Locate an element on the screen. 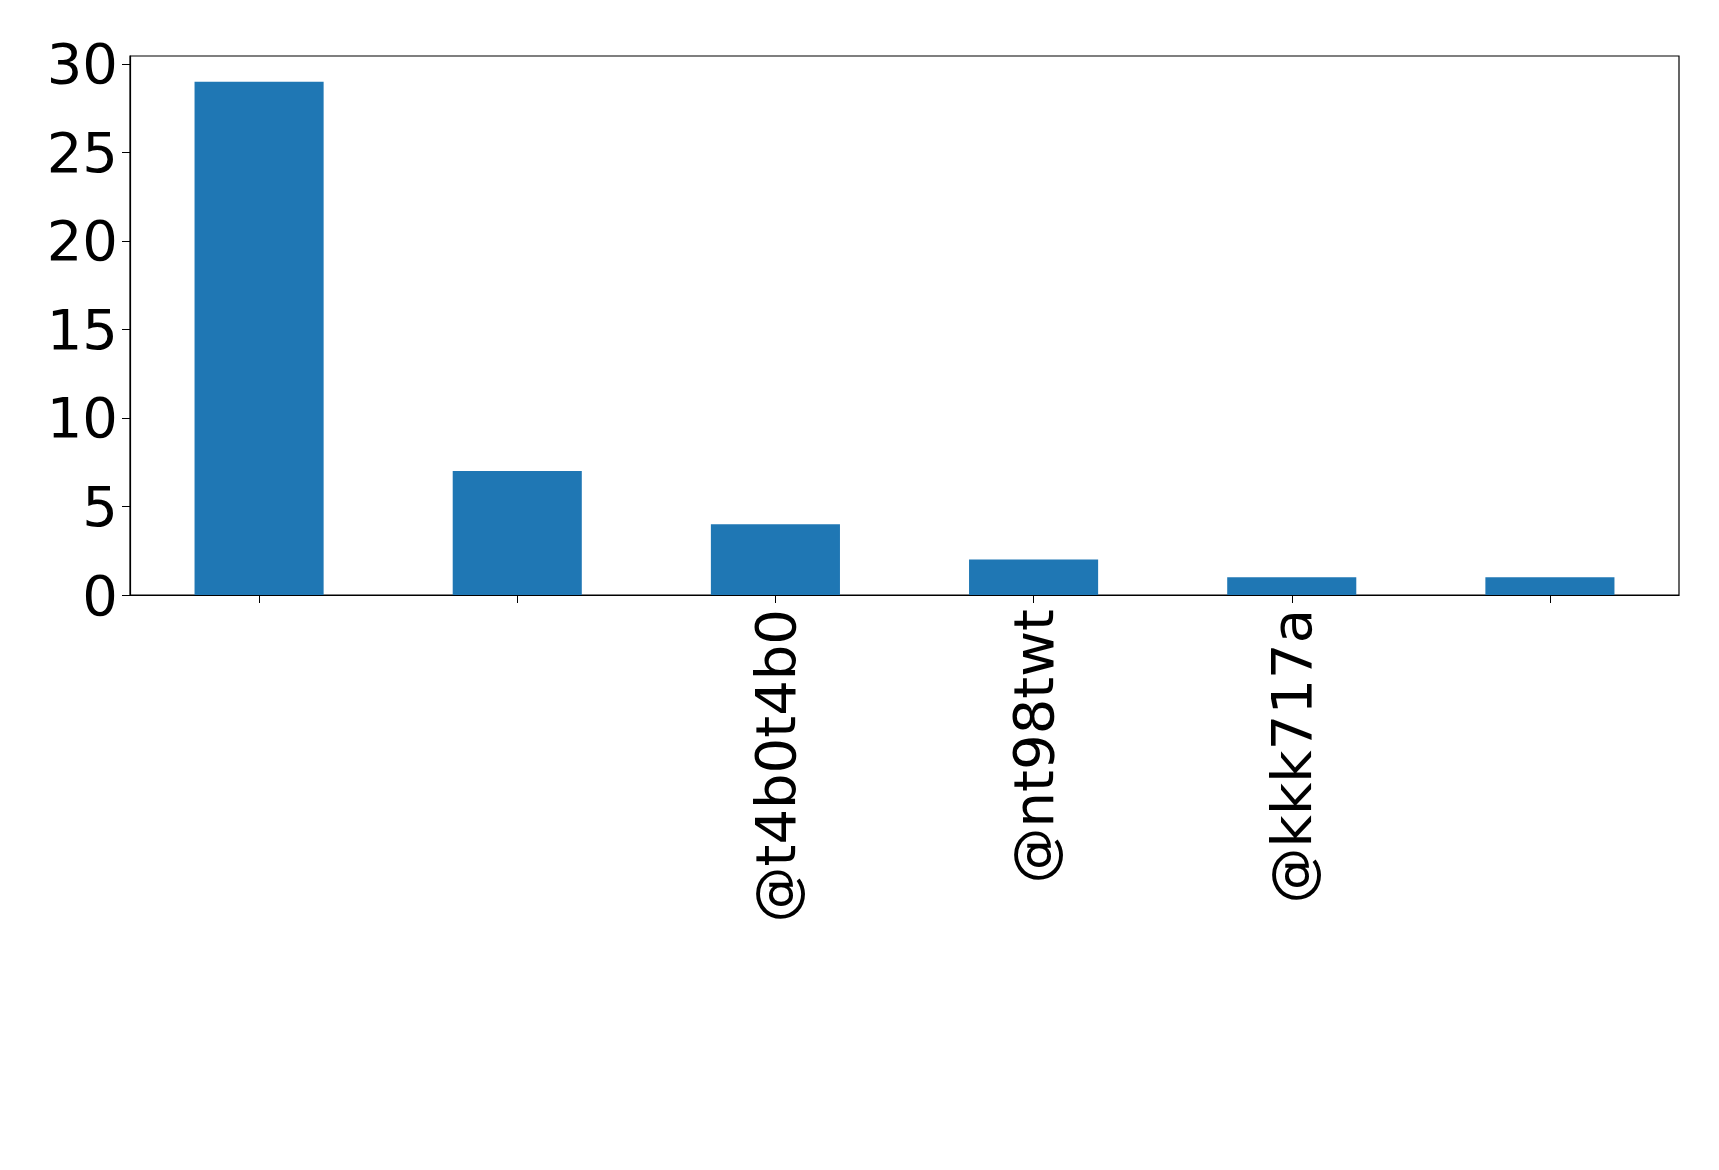 This screenshot has height=1170, width=1719. y-tick-label: 20 is located at coordinates (82, 241).